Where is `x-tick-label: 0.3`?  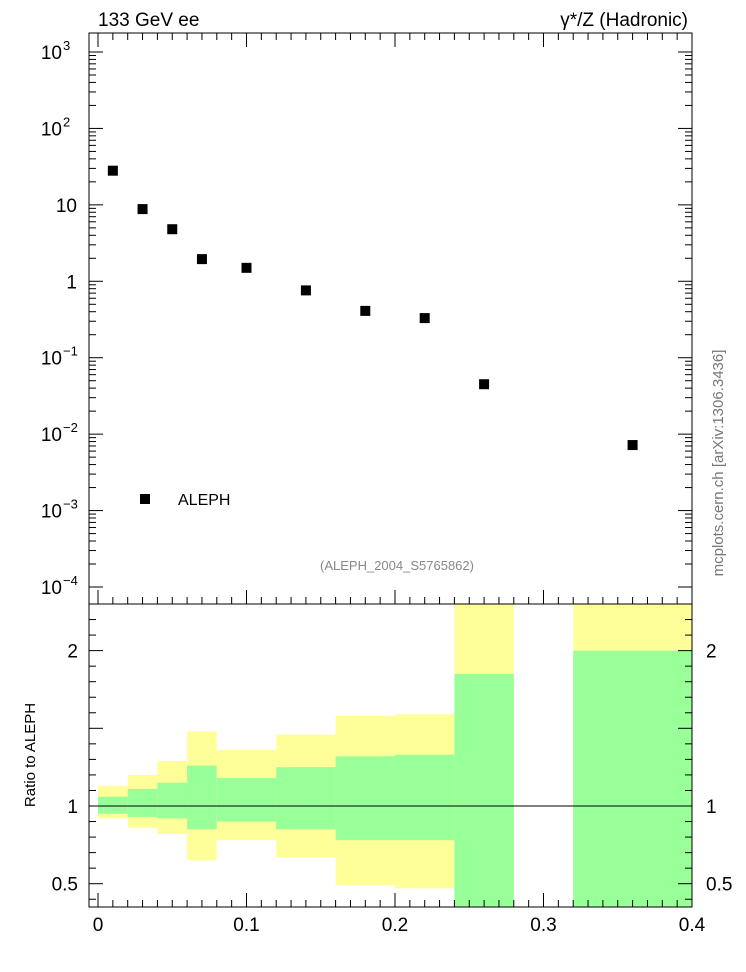 x-tick-label: 0.3 is located at coordinates (543, 925).